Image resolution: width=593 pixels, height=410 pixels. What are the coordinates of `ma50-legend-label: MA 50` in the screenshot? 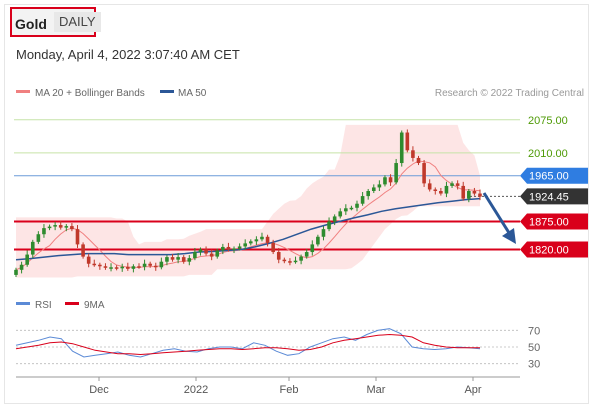 It's located at (192, 93).